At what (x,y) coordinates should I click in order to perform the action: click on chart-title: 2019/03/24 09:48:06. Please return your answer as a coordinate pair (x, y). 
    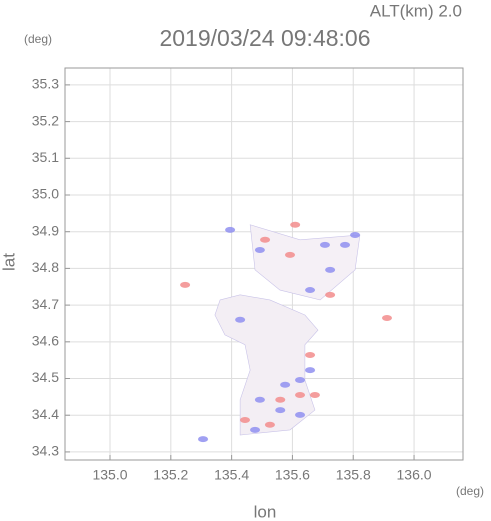
    Looking at the image, I should click on (264, 38).